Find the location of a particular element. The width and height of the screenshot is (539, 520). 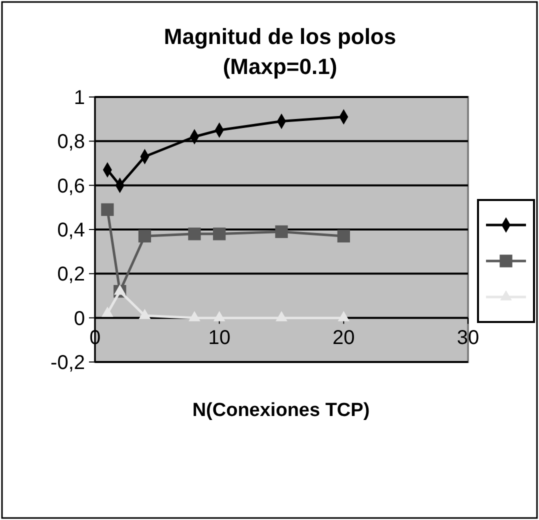

x-tick-label: 30 is located at coordinates (468, 337).